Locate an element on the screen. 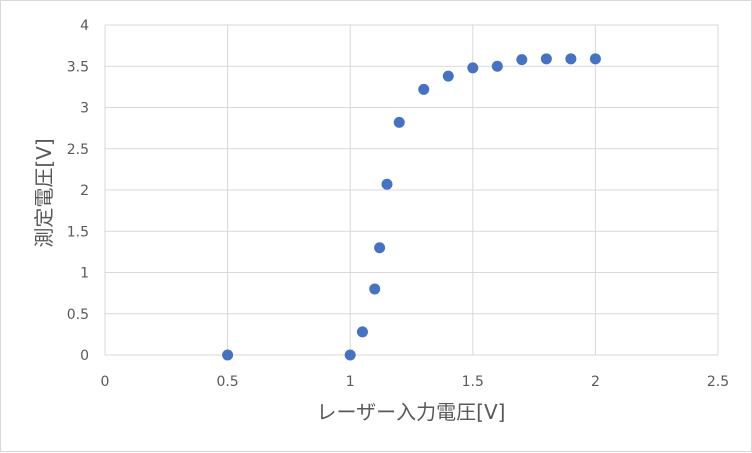 This screenshot has height=453, width=752. x-tick-labels: 0 0.5 1 1.5 2 2.5 is located at coordinates (415, 382).